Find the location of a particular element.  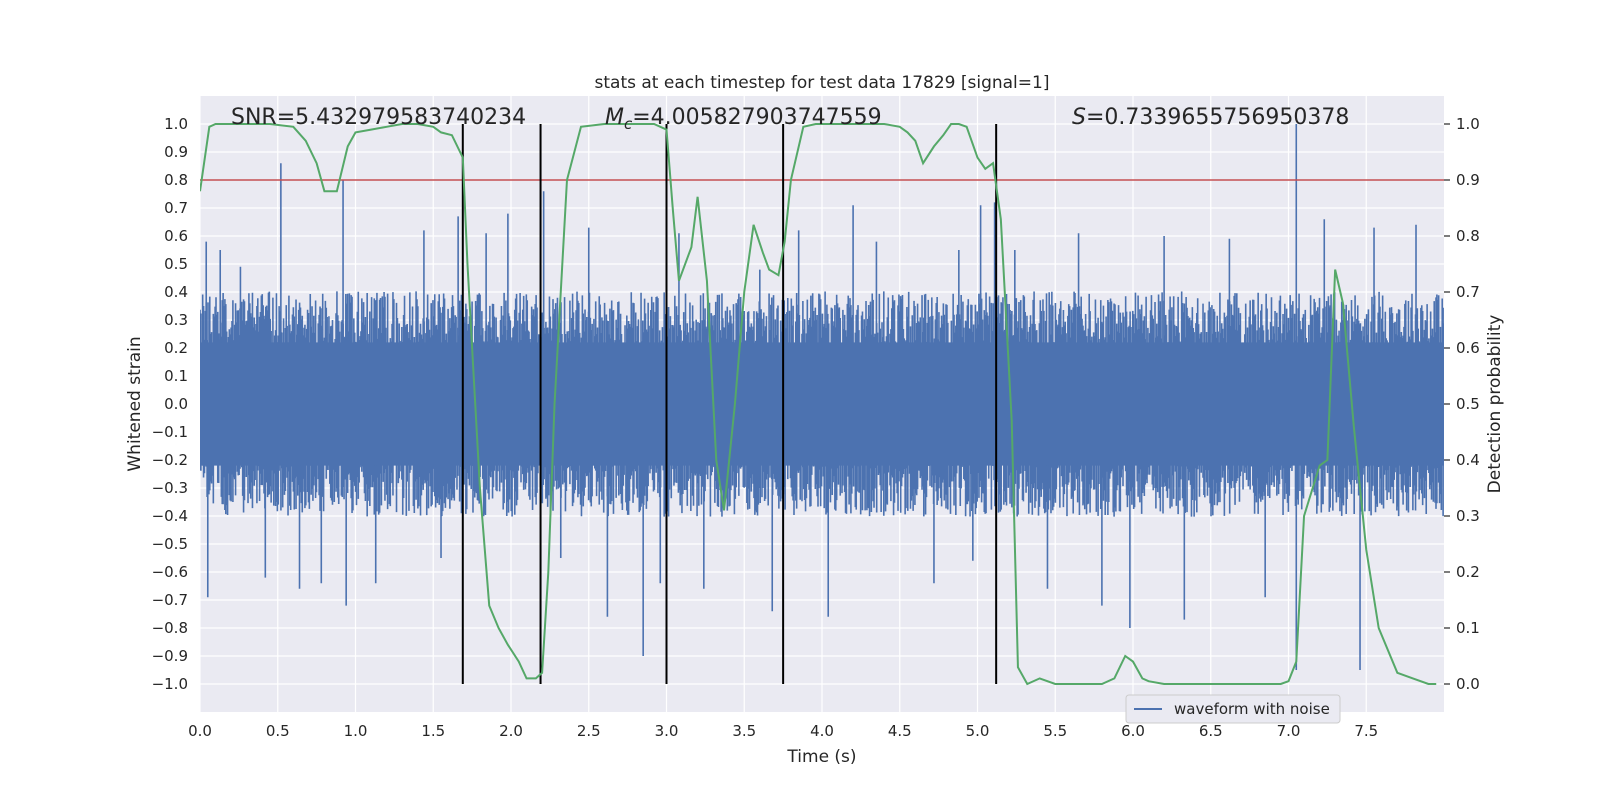

y2-tick-label: 0.7 is located at coordinates (1468, 292).